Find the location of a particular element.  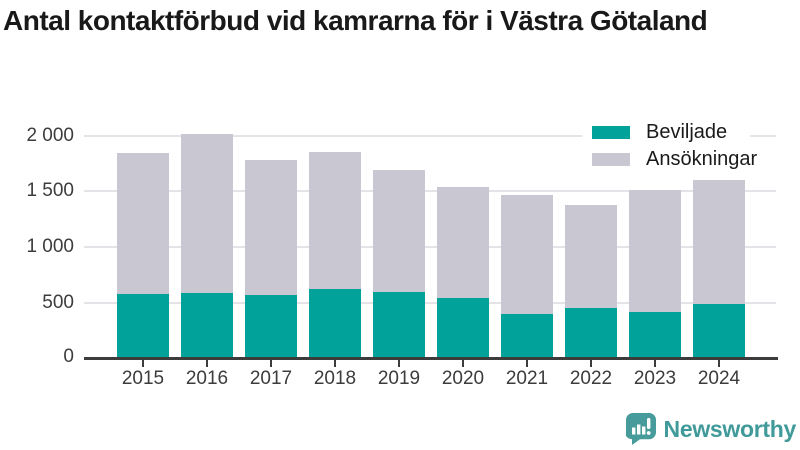

bar-beviljade-2016 is located at coordinates (207, 326).